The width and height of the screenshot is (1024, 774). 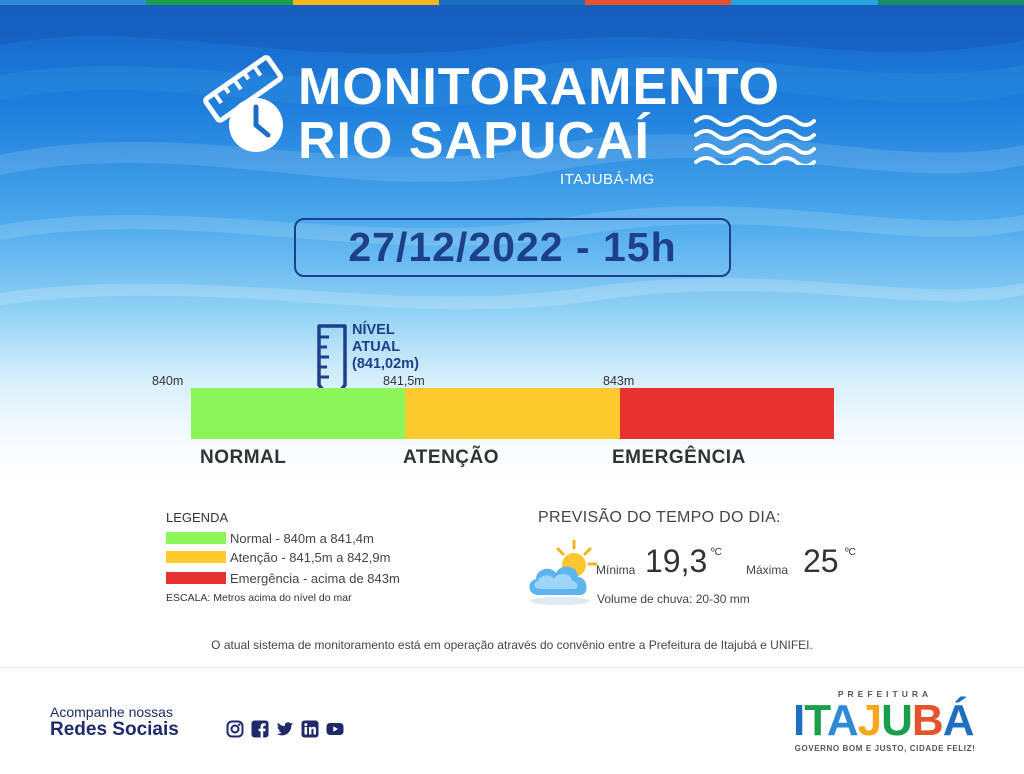 What do you see at coordinates (727, 413) in the screenshot?
I see `level-segment-emergencia` at bounding box center [727, 413].